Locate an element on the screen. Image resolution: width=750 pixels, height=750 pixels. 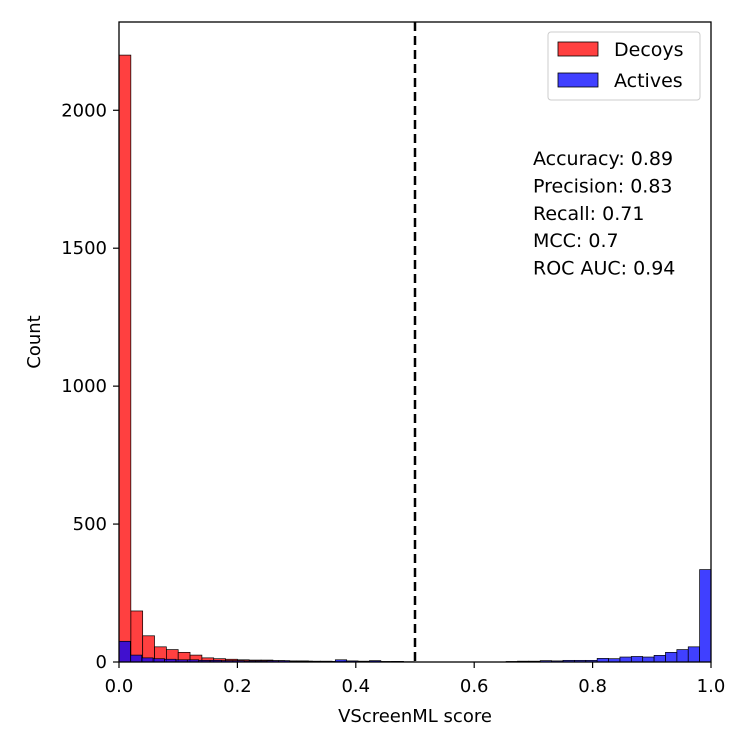
legend-label-actives: Actives is located at coordinates (648, 81).